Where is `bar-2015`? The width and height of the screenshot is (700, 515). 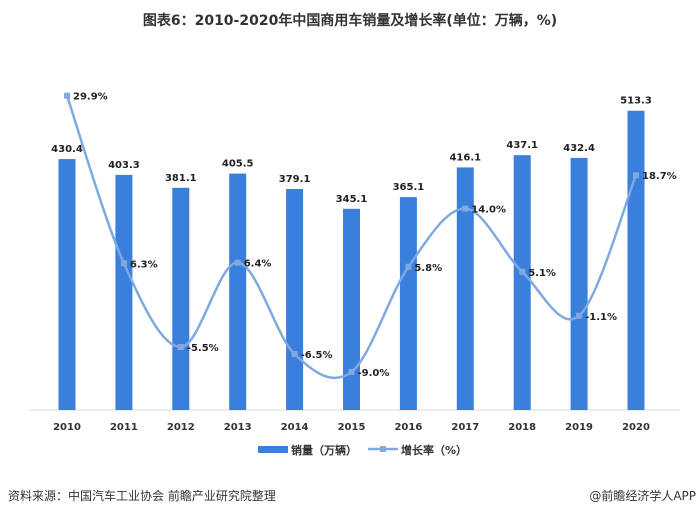
bar-2015 is located at coordinates (351, 309).